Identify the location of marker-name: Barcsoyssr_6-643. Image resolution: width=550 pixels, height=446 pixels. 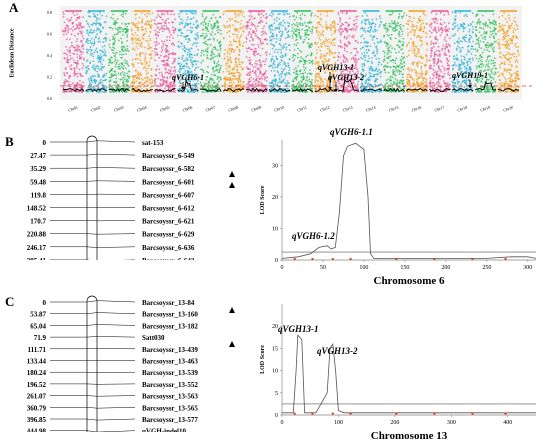
(168, 258).